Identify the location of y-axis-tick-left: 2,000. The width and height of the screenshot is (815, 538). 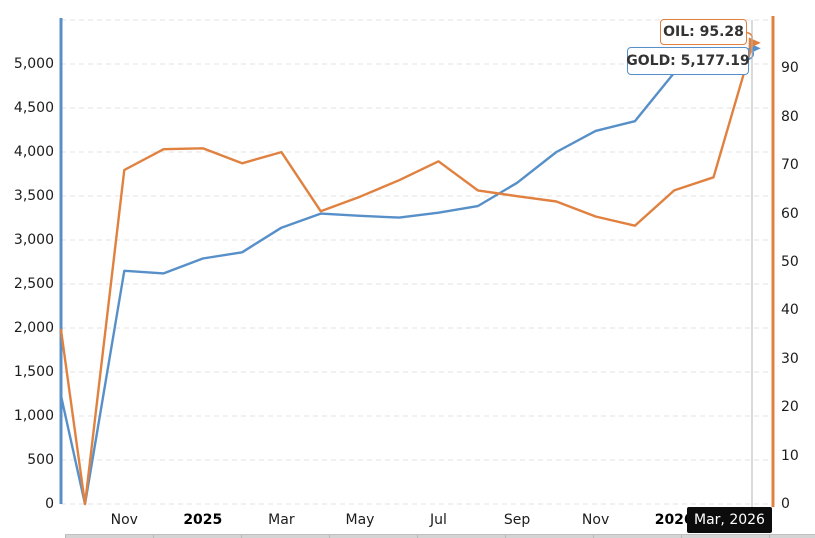
(33, 328).